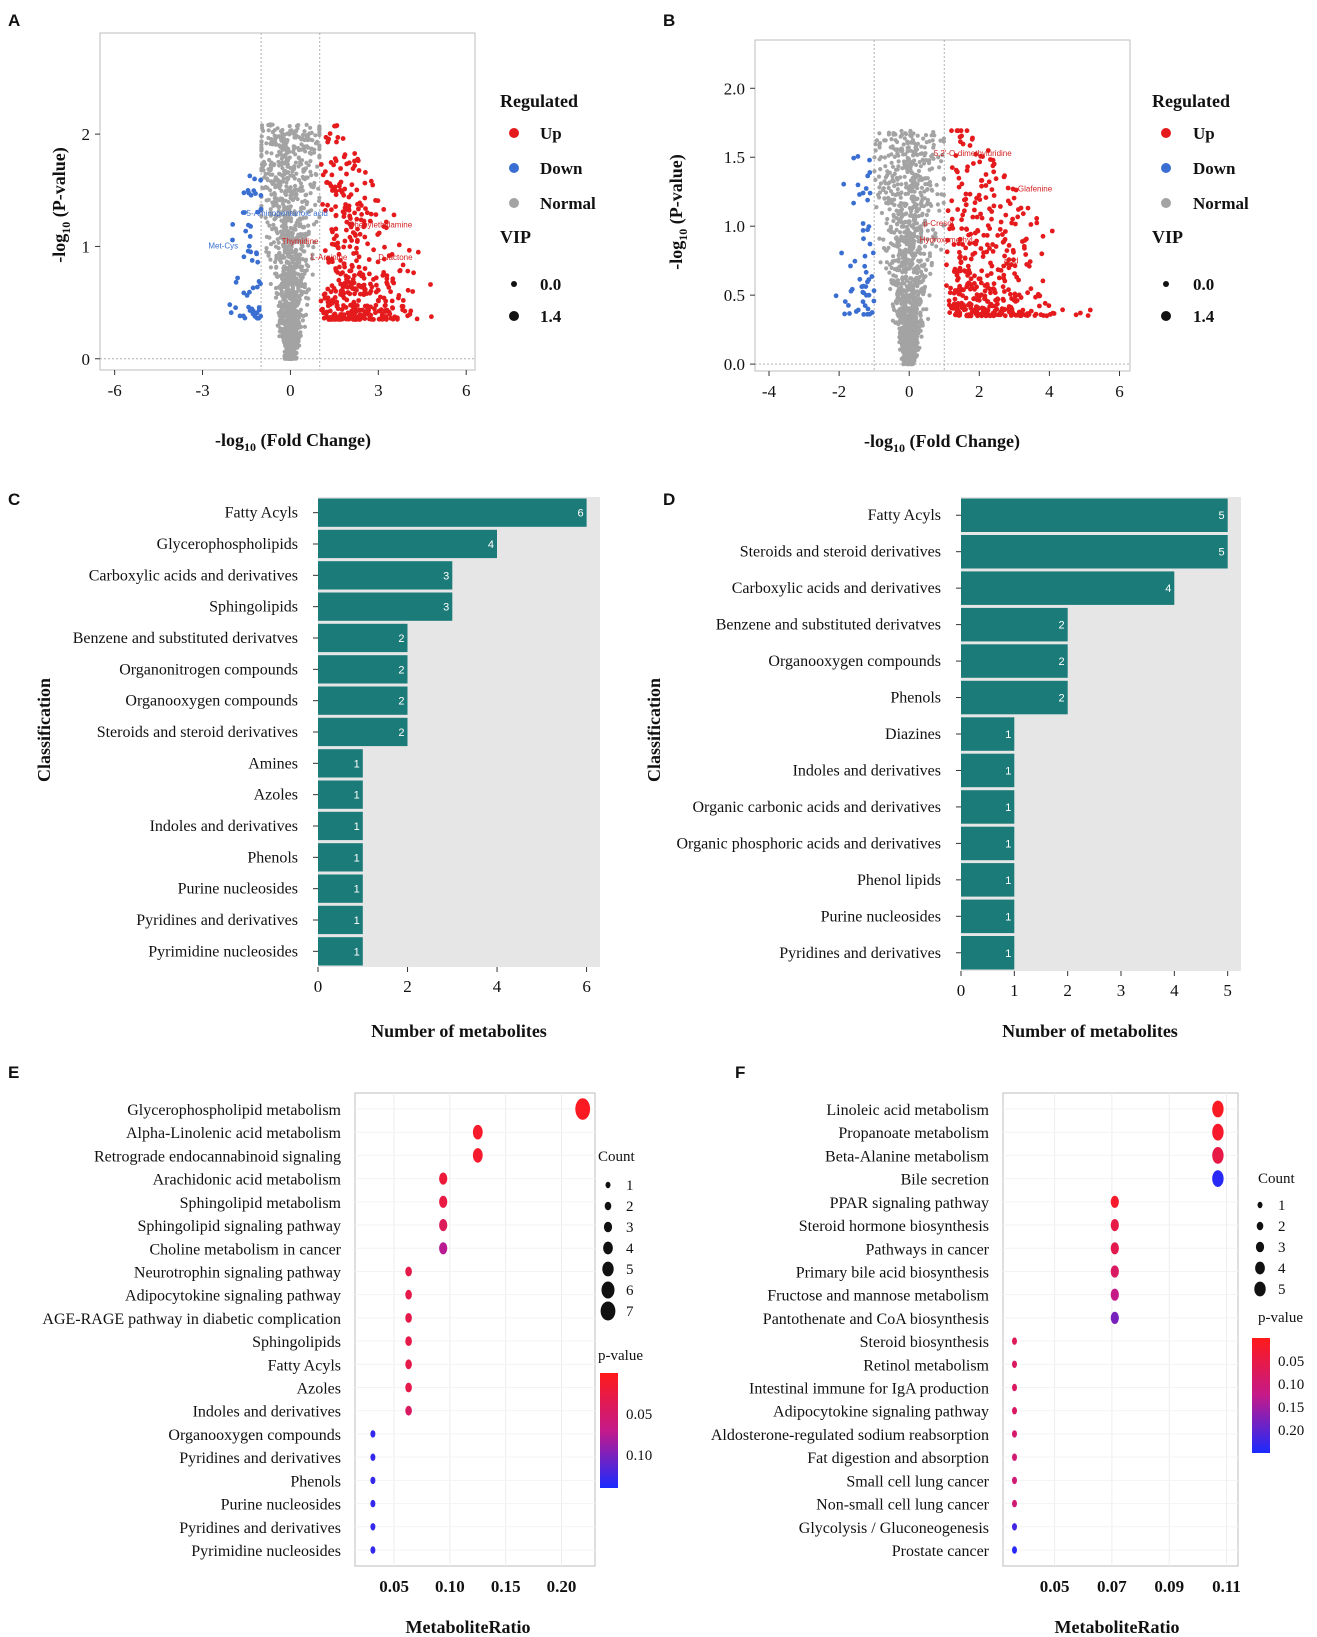 Image resolution: width=1317 pixels, height=1637 pixels. What do you see at coordinates (1282, 1227) in the screenshot?
I see `count-legend-label: 2` at bounding box center [1282, 1227].